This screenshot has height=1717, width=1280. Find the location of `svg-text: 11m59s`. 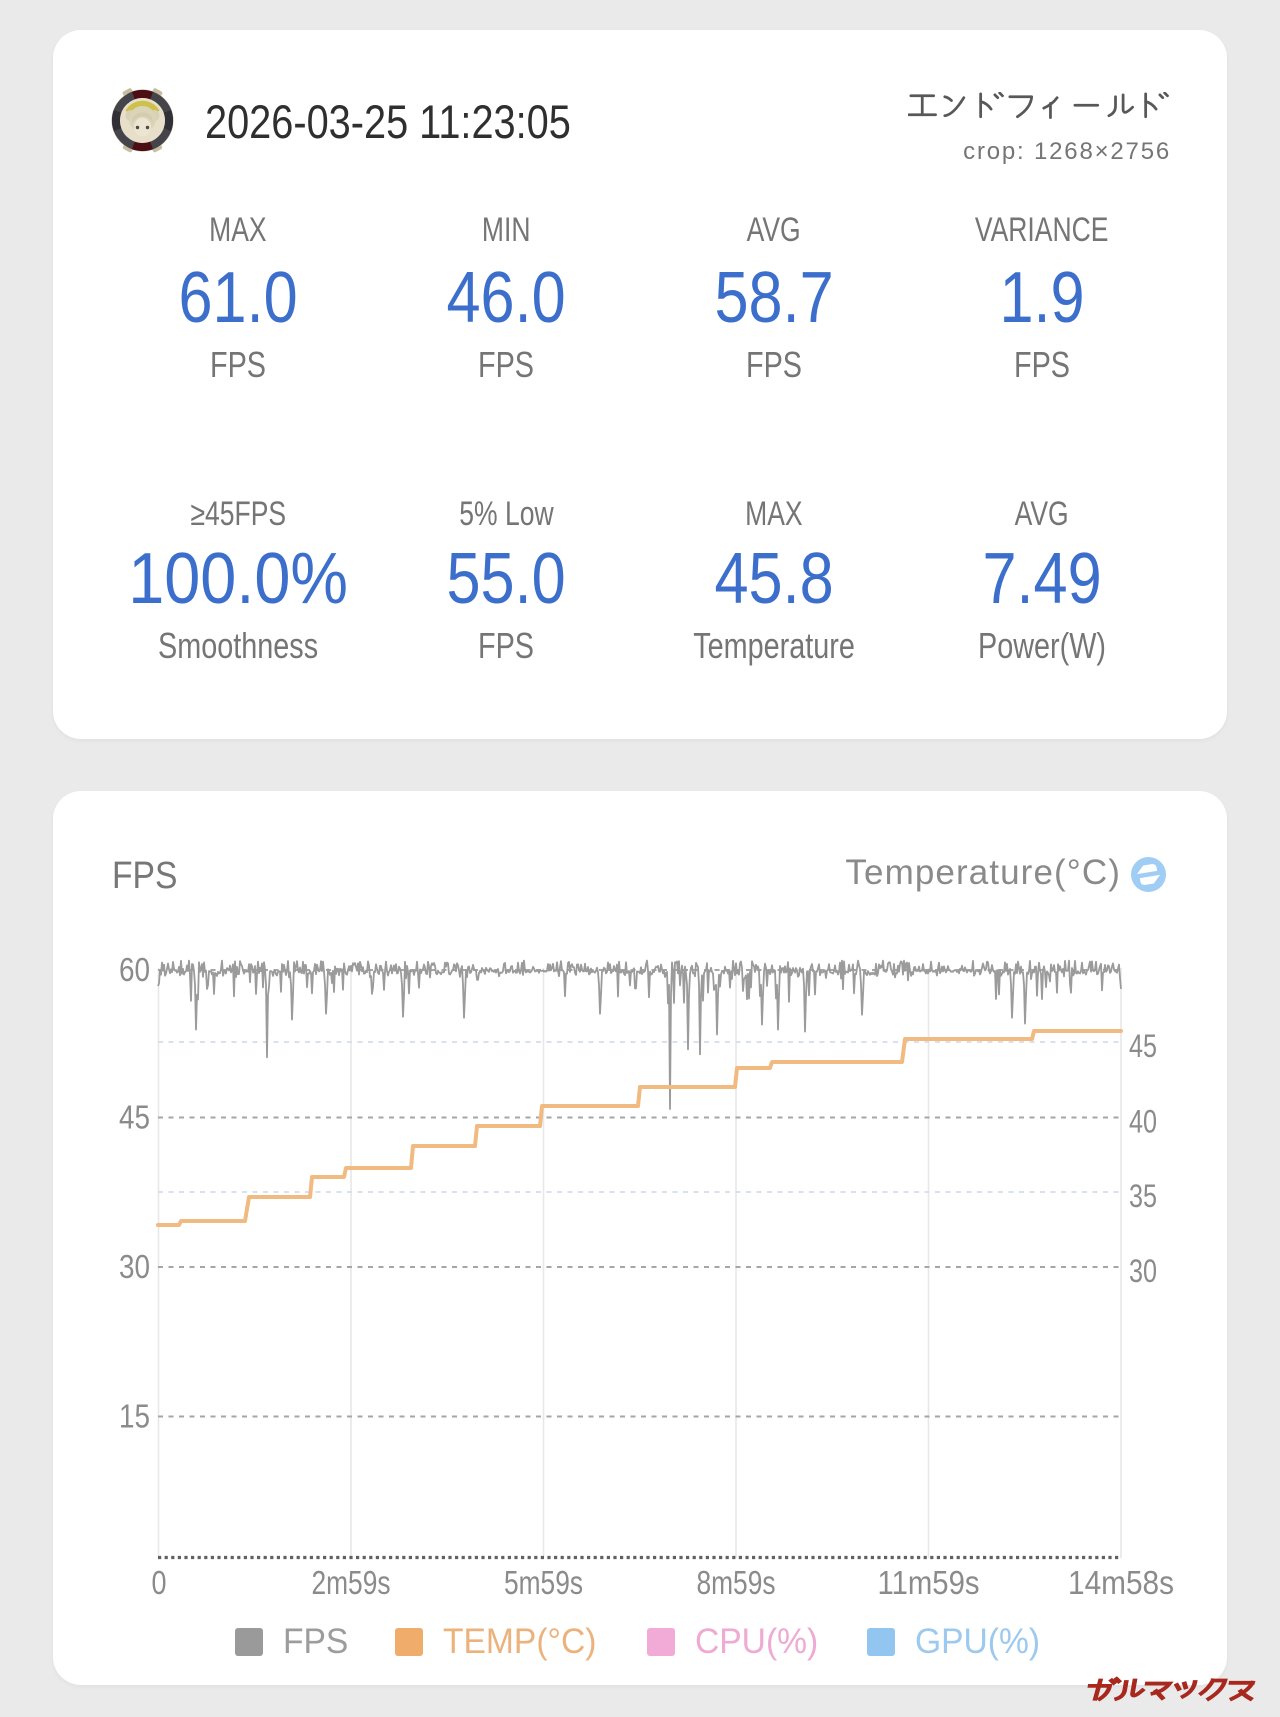

svg-text: 11m59s is located at coordinates (929, 1582).